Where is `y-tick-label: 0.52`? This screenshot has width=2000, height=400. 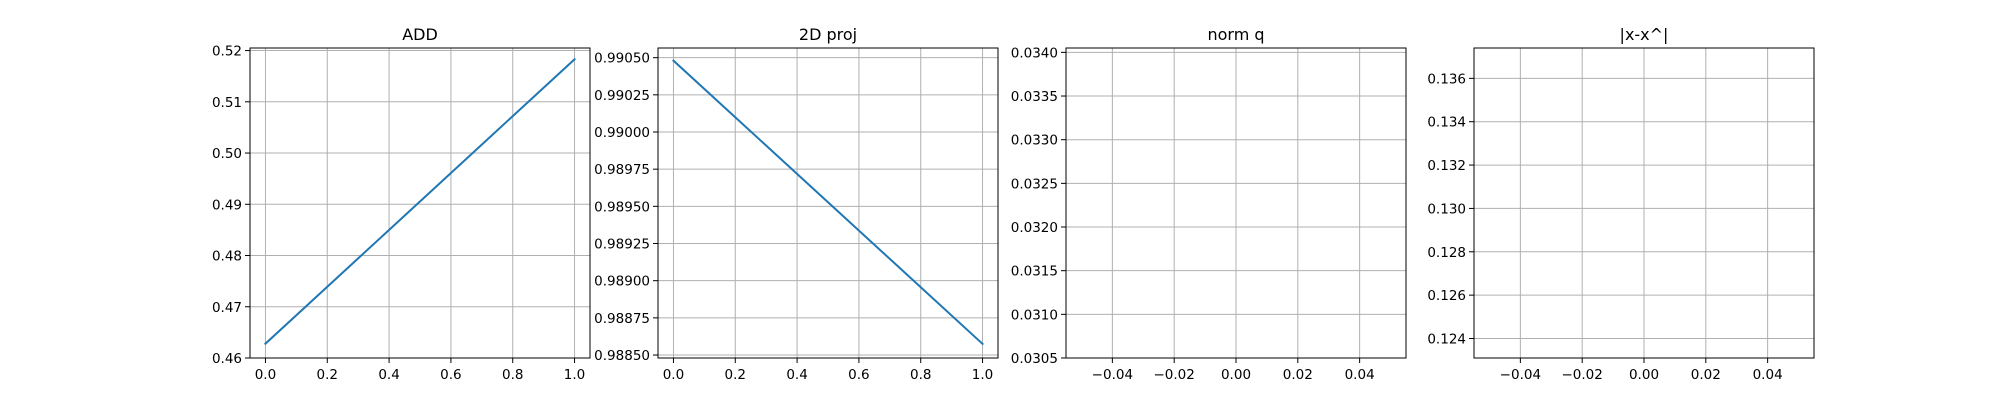 y-tick-label: 0.52 is located at coordinates (227, 52).